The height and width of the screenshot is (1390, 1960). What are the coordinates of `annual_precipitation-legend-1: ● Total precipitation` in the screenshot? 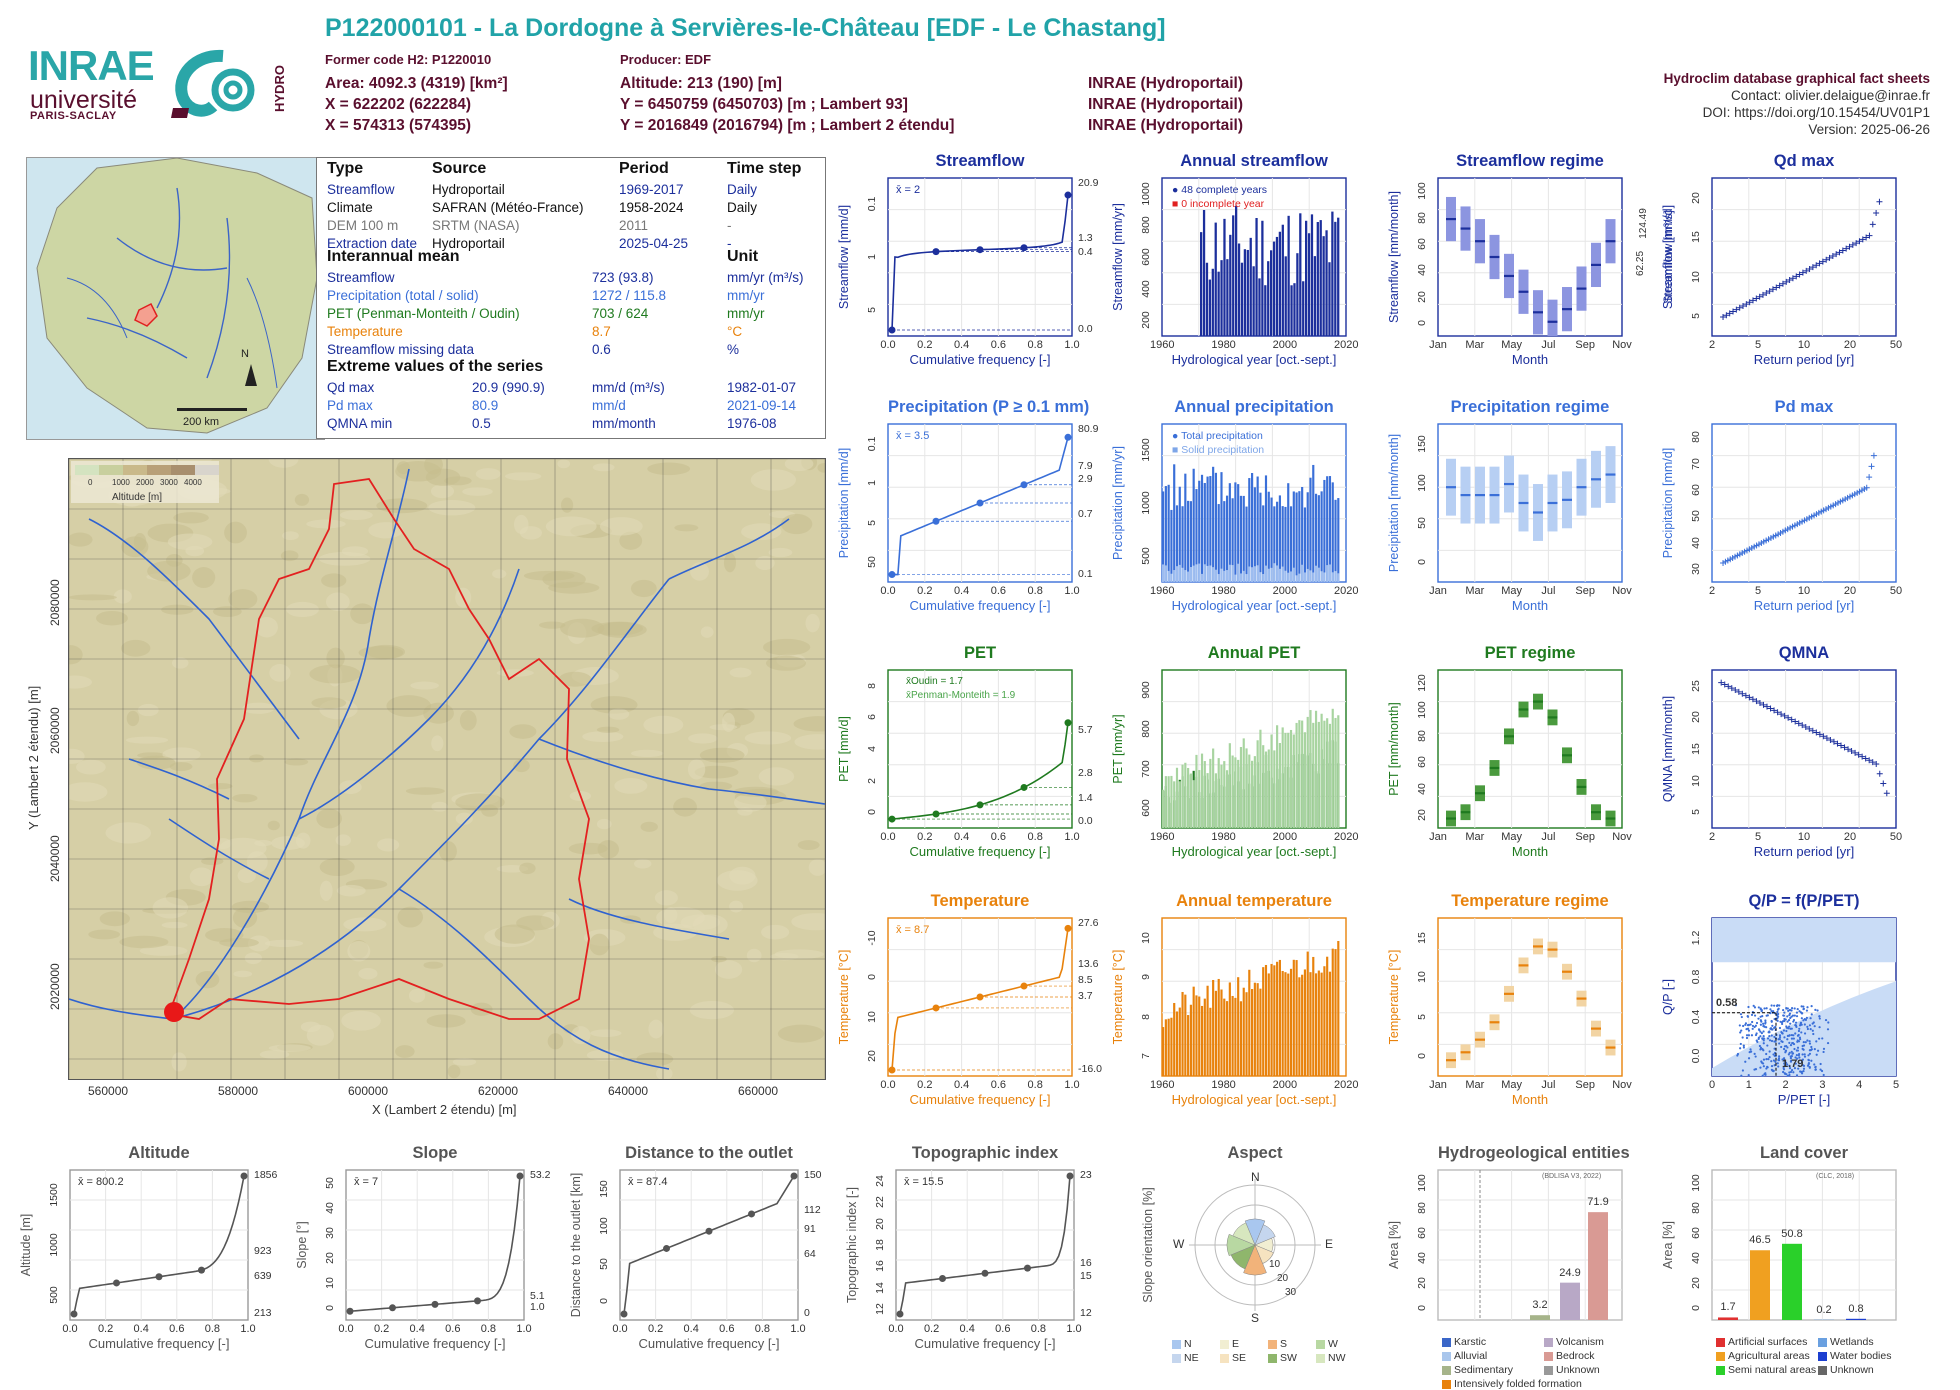 It's located at (1217, 436).